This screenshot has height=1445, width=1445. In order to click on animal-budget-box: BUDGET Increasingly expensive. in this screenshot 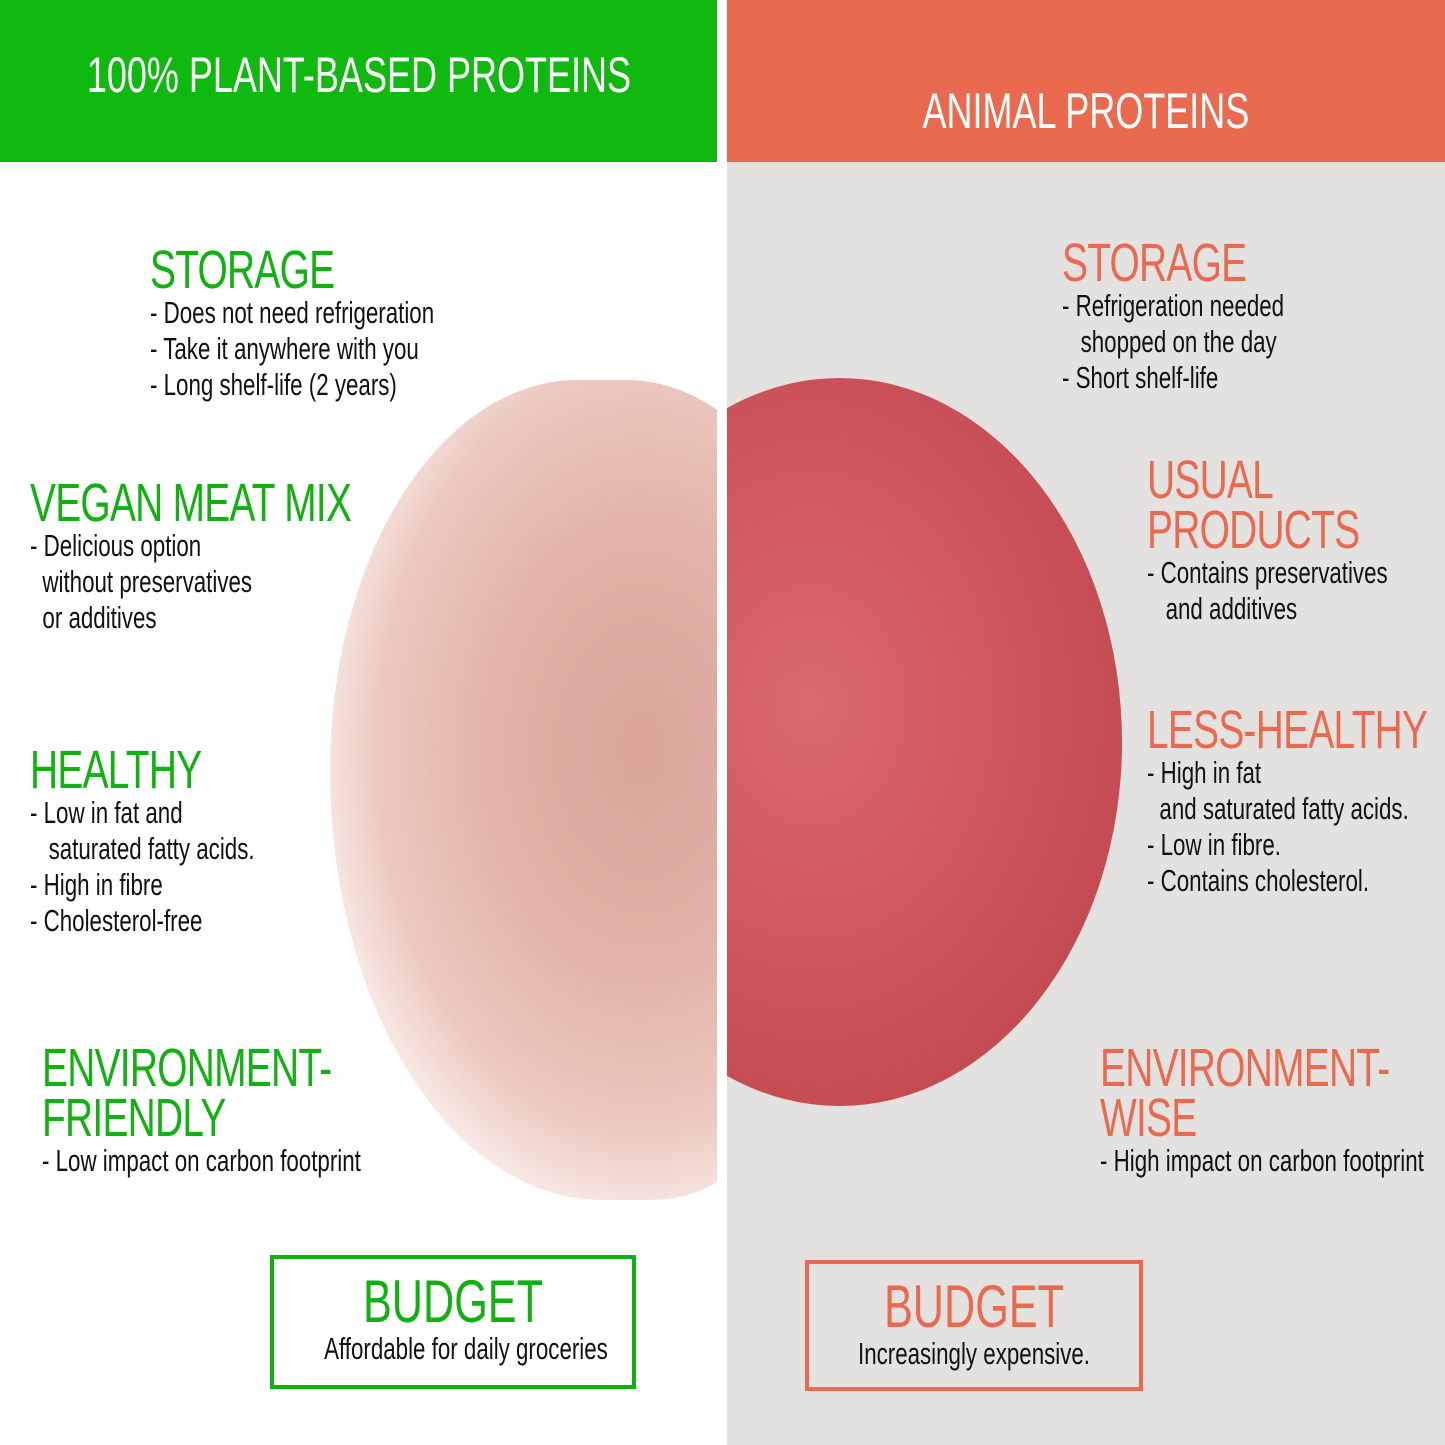, I will do `click(974, 1325)`.